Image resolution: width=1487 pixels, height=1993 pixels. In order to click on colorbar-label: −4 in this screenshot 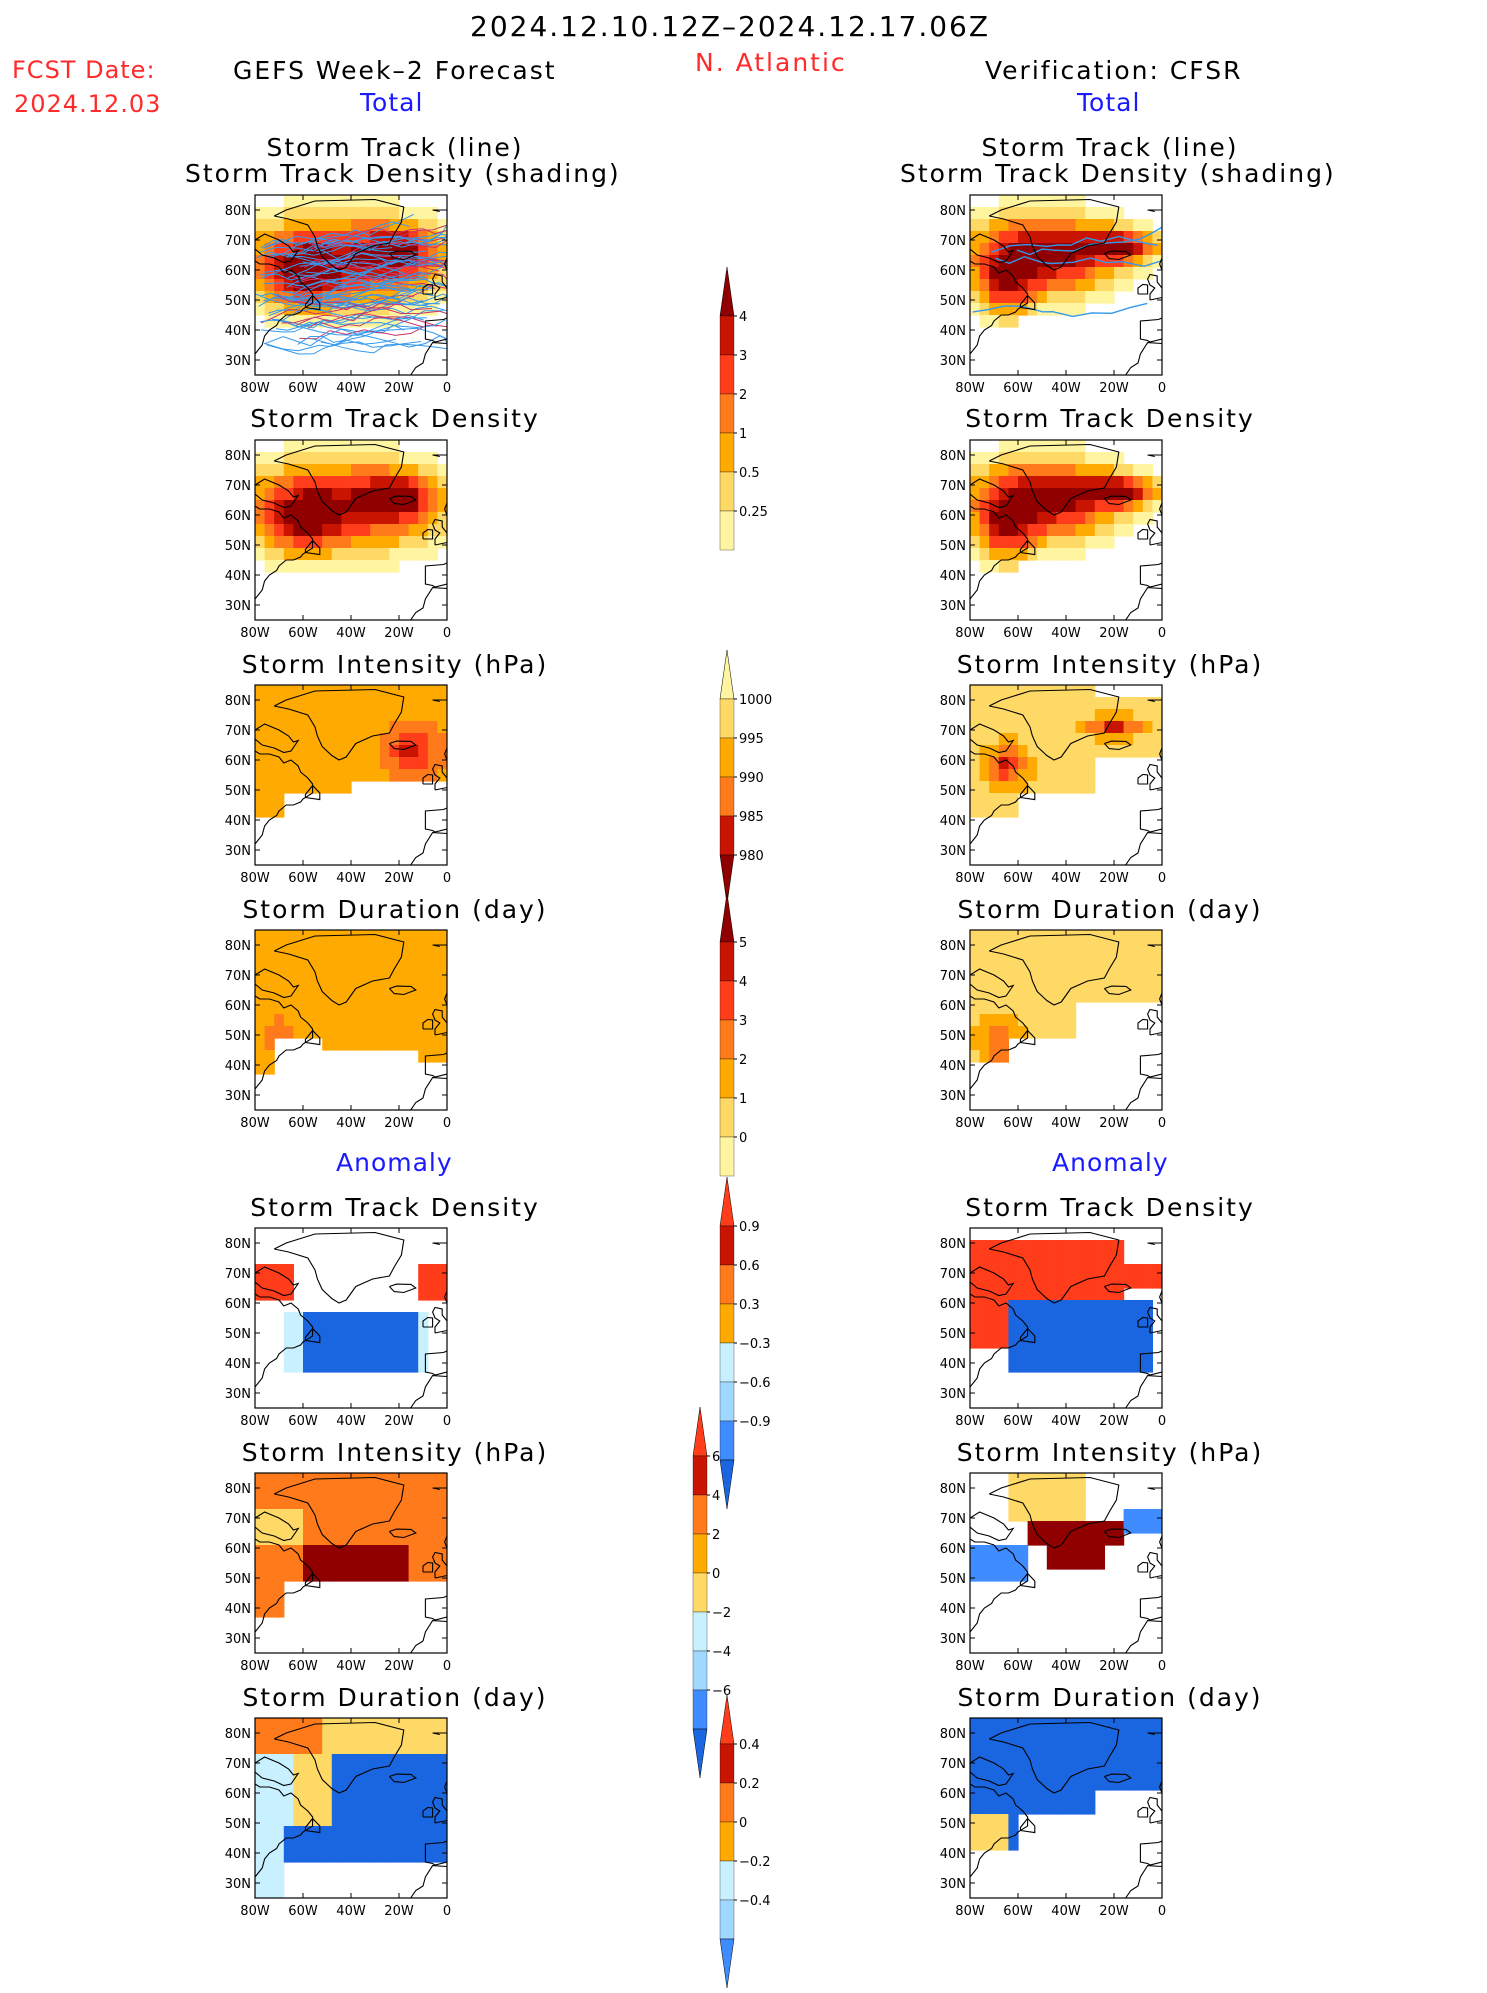, I will do `click(721, 1652)`.